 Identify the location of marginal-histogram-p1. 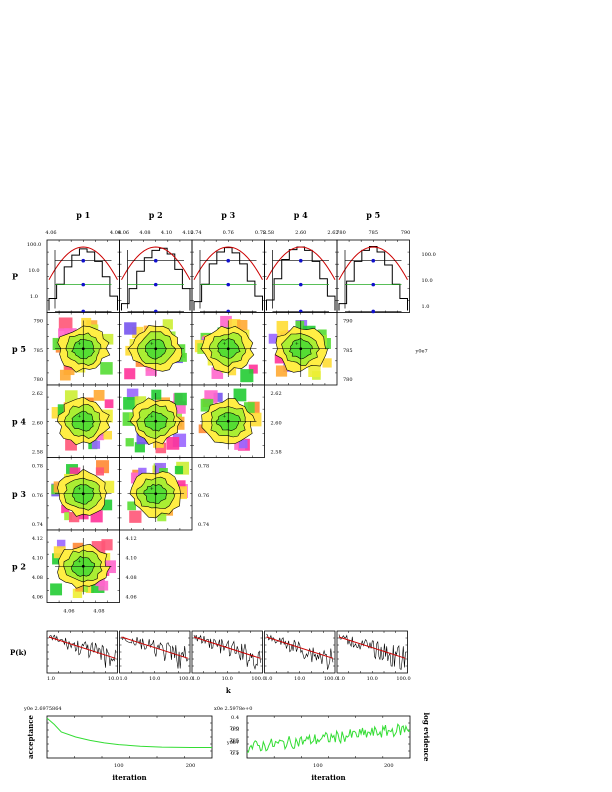
(83, 279).